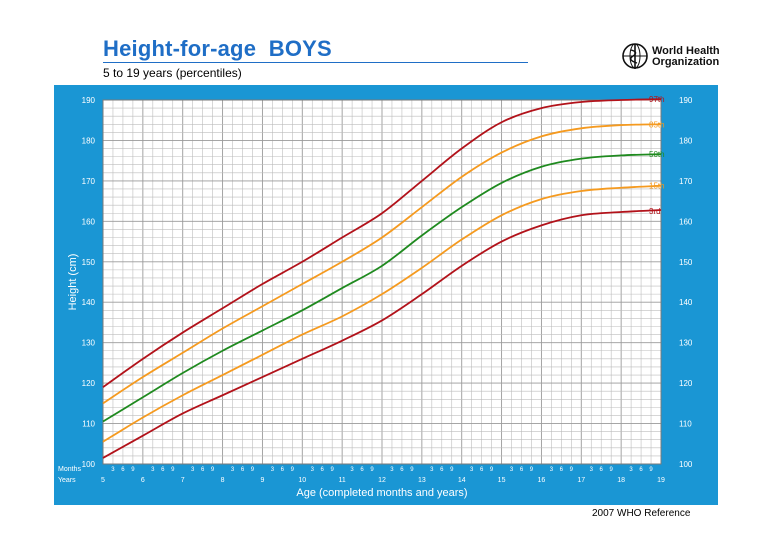 Image resolution: width=768 pixels, height=542 pixels. What do you see at coordinates (686, 262) in the screenshot?
I see `y-tick-label-right: 150` at bounding box center [686, 262].